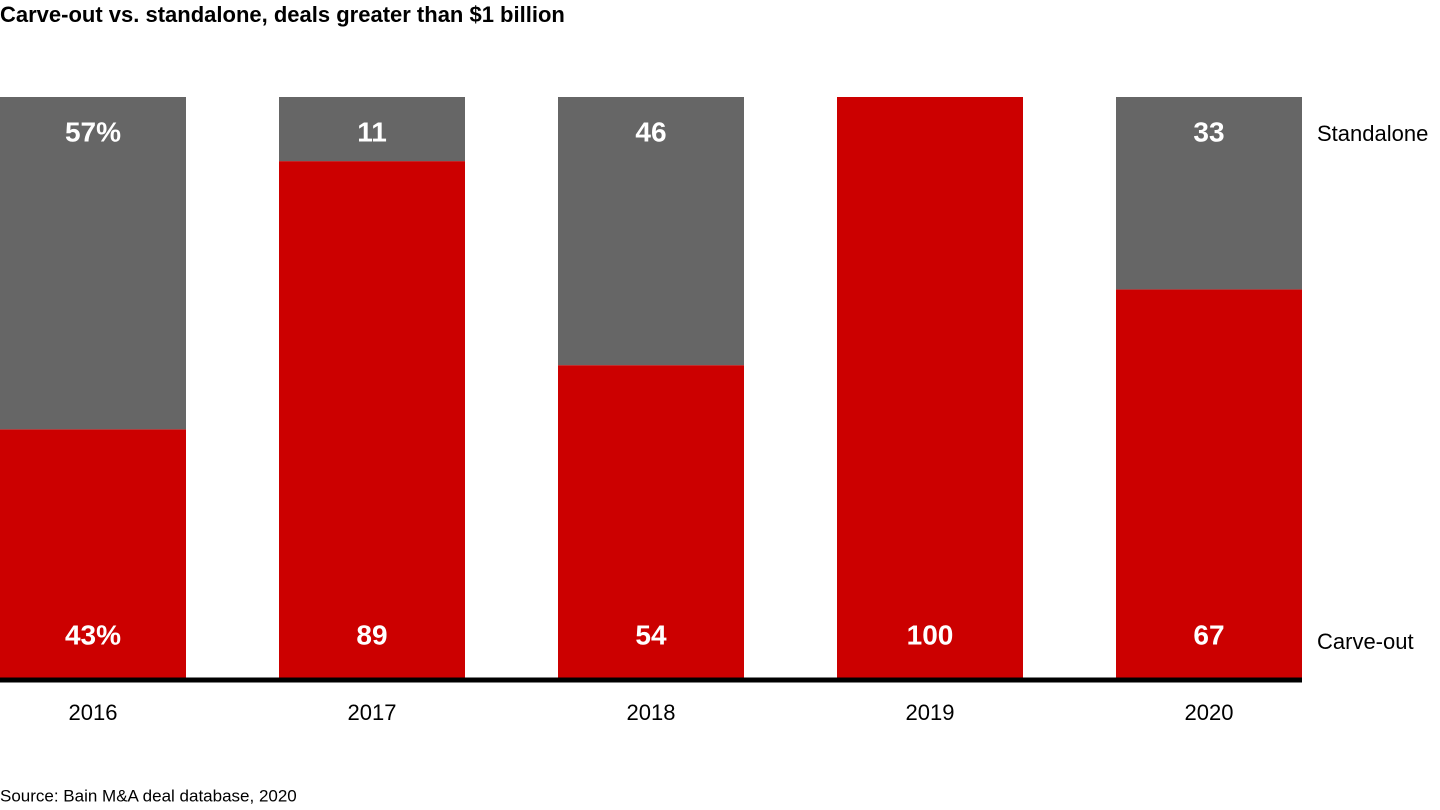 Image resolution: width=1440 pixels, height=810 pixels. I want to click on value-label: 57%, so click(93, 131).